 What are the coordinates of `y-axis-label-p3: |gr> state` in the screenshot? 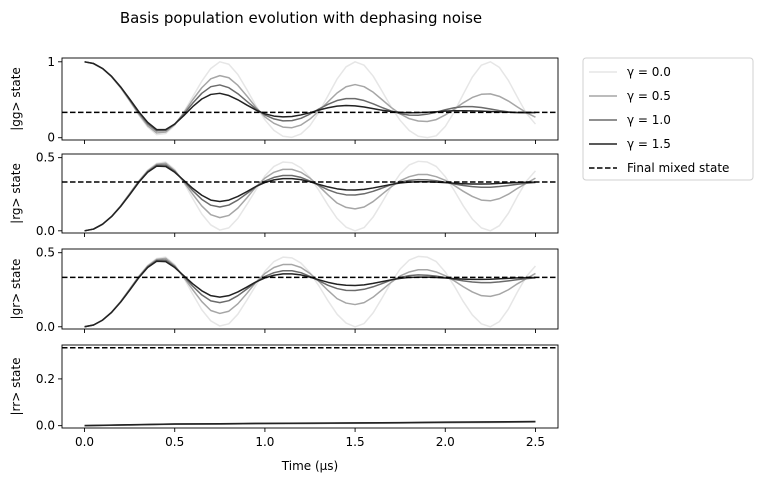 It's located at (16, 289).